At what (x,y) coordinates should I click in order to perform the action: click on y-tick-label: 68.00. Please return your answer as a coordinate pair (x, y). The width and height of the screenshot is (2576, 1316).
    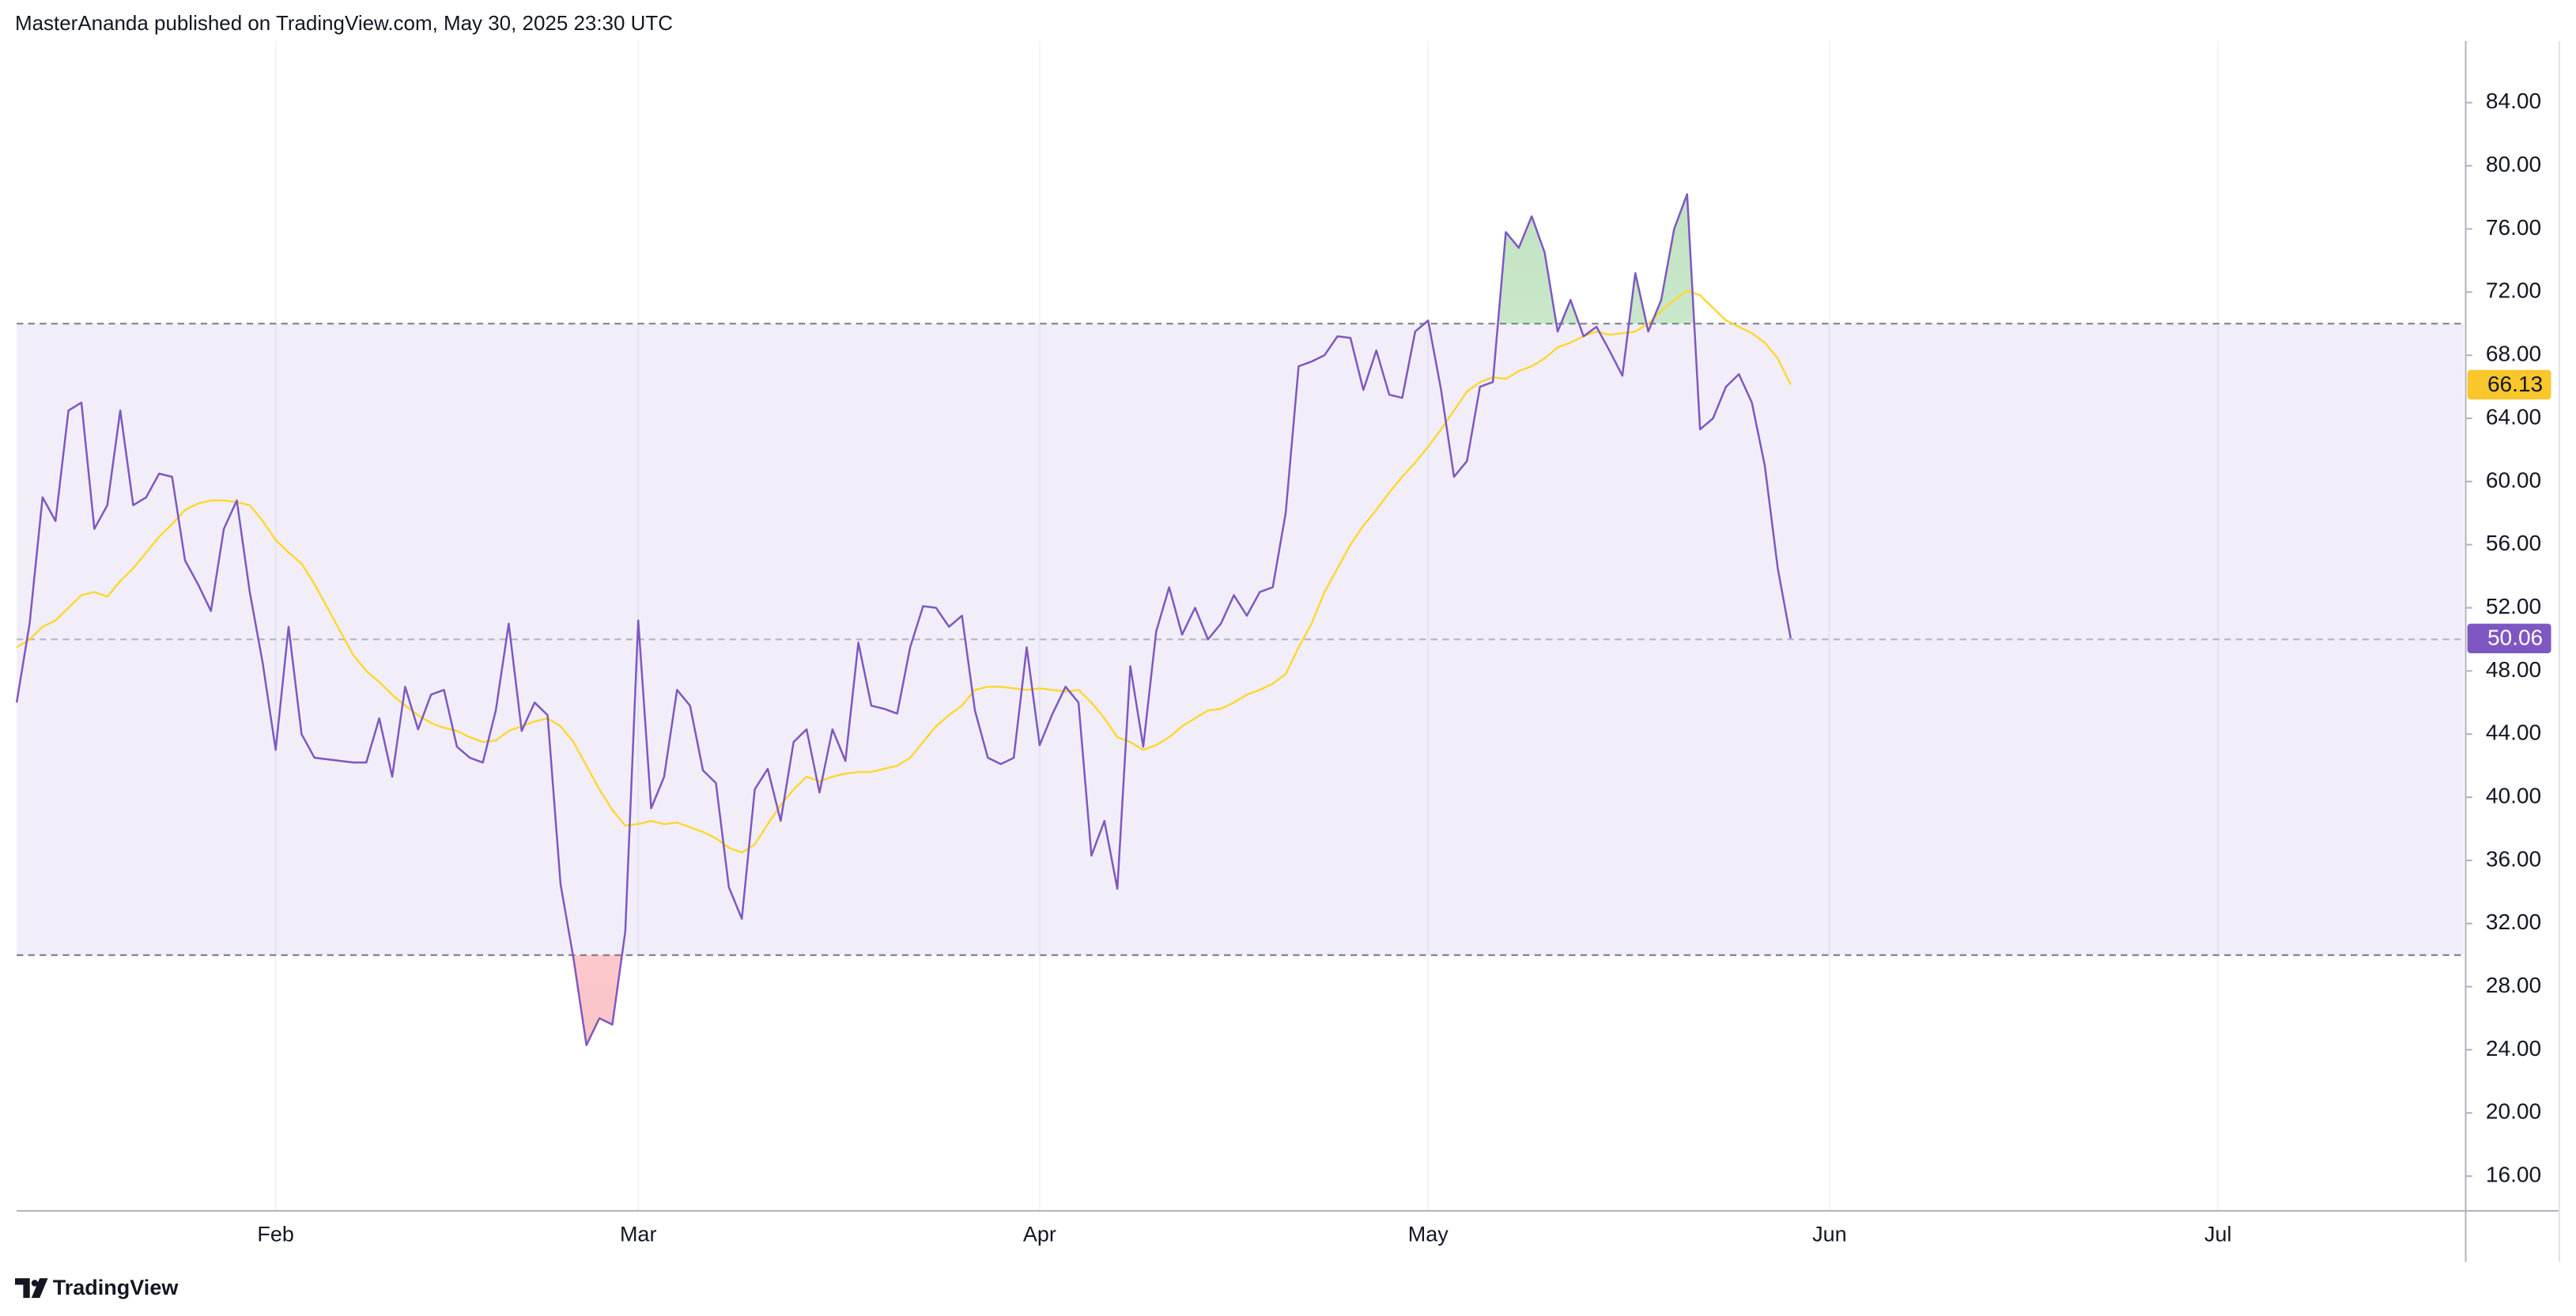
    Looking at the image, I should click on (2513, 354).